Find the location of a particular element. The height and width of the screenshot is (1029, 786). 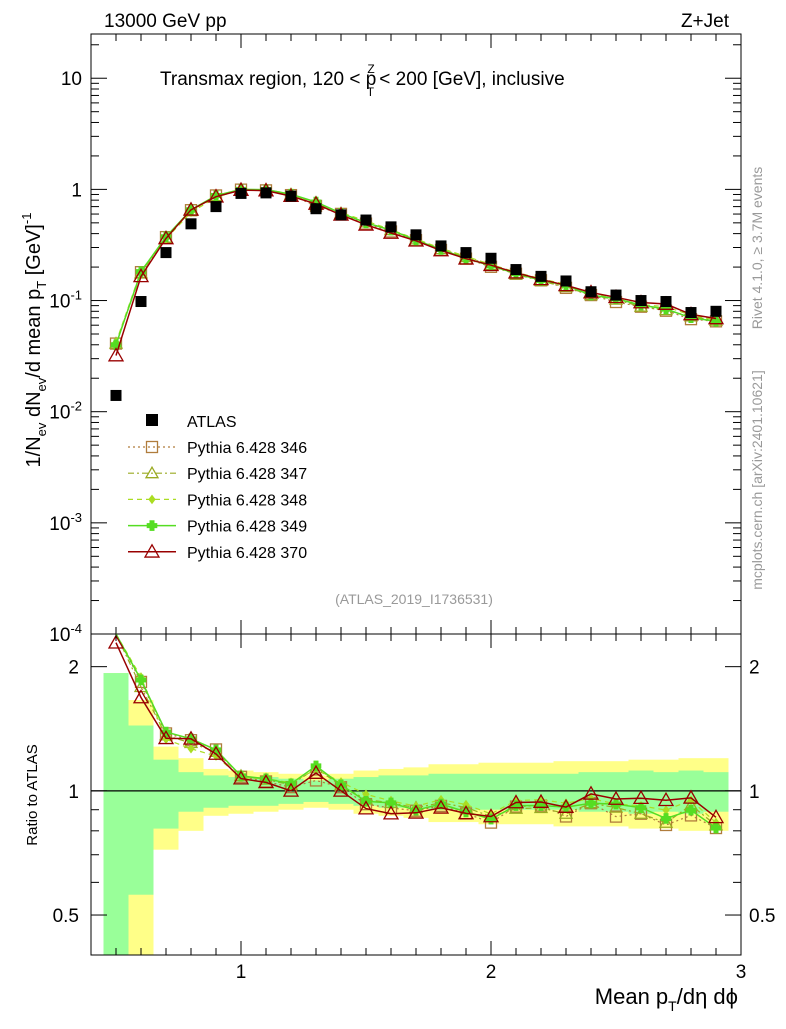

ratio-y-tick-label-0.5: 0.5 is located at coordinates (66, 916).